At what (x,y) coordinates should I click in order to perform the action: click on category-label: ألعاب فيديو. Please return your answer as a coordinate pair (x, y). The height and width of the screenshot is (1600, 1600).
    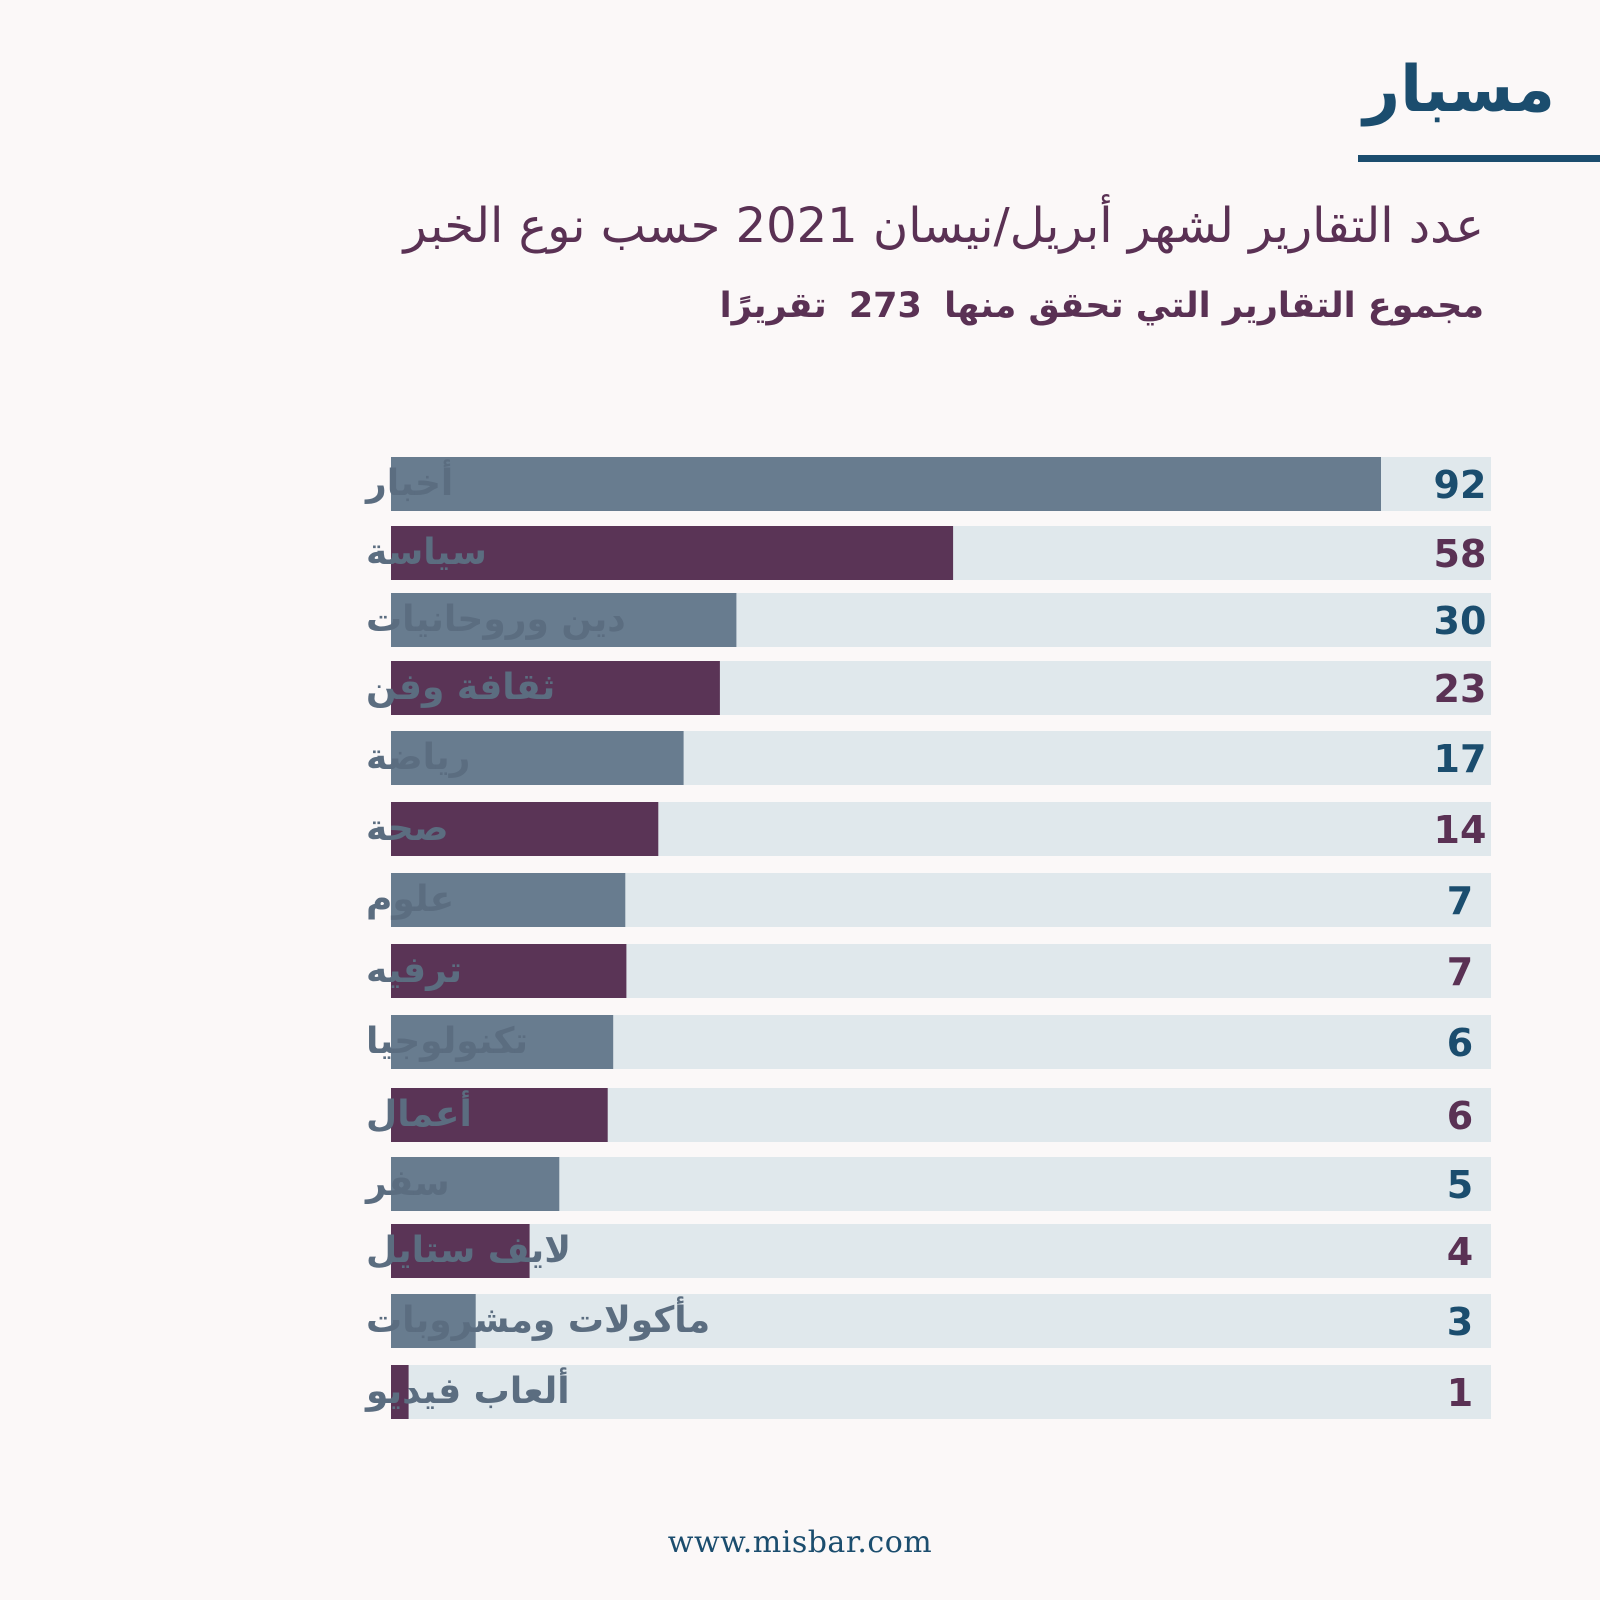
    Looking at the image, I should click on (467, 1389).